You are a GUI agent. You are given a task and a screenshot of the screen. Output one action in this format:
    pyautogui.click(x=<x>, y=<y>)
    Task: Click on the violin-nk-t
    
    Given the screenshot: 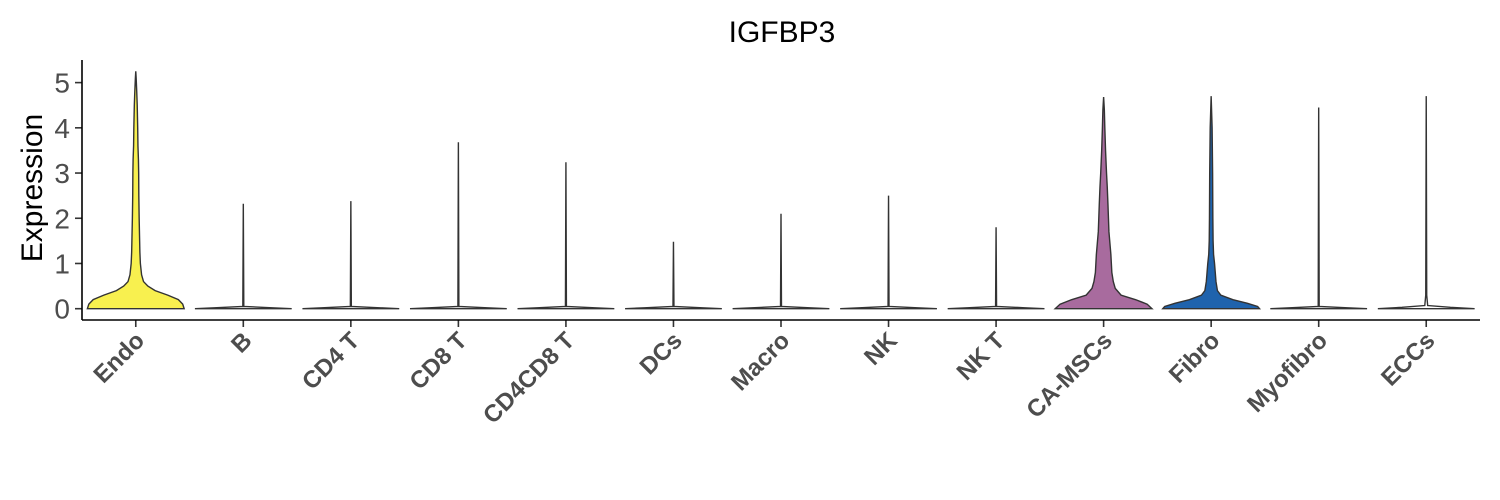 What is the action you would take?
    pyautogui.click(x=996, y=268)
    